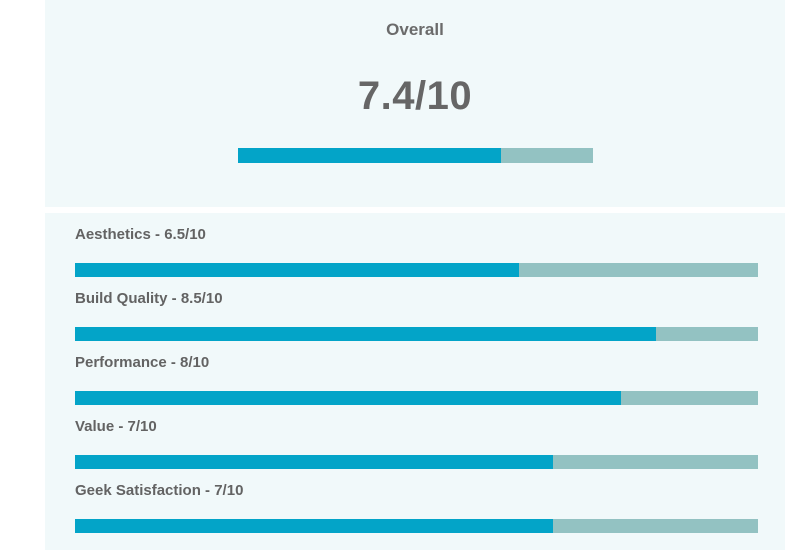 The height and width of the screenshot is (550, 807). What do you see at coordinates (416, 251) in the screenshot?
I see `criterion-aesthetics: Aesthetics - 6.5/10` at bounding box center [416, 251].